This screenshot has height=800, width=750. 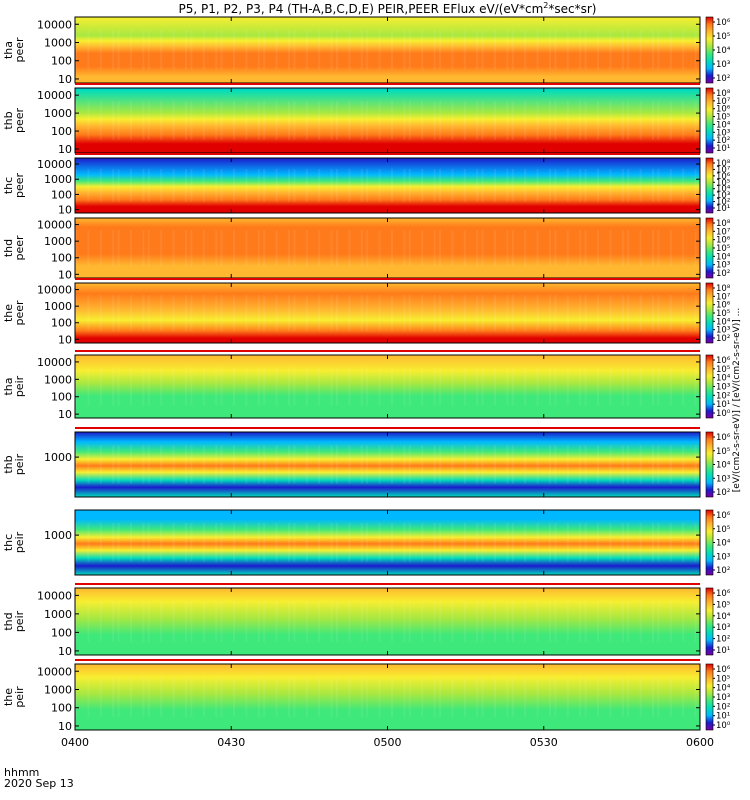 I want to click on colorbar, so click(x=709, y=542).